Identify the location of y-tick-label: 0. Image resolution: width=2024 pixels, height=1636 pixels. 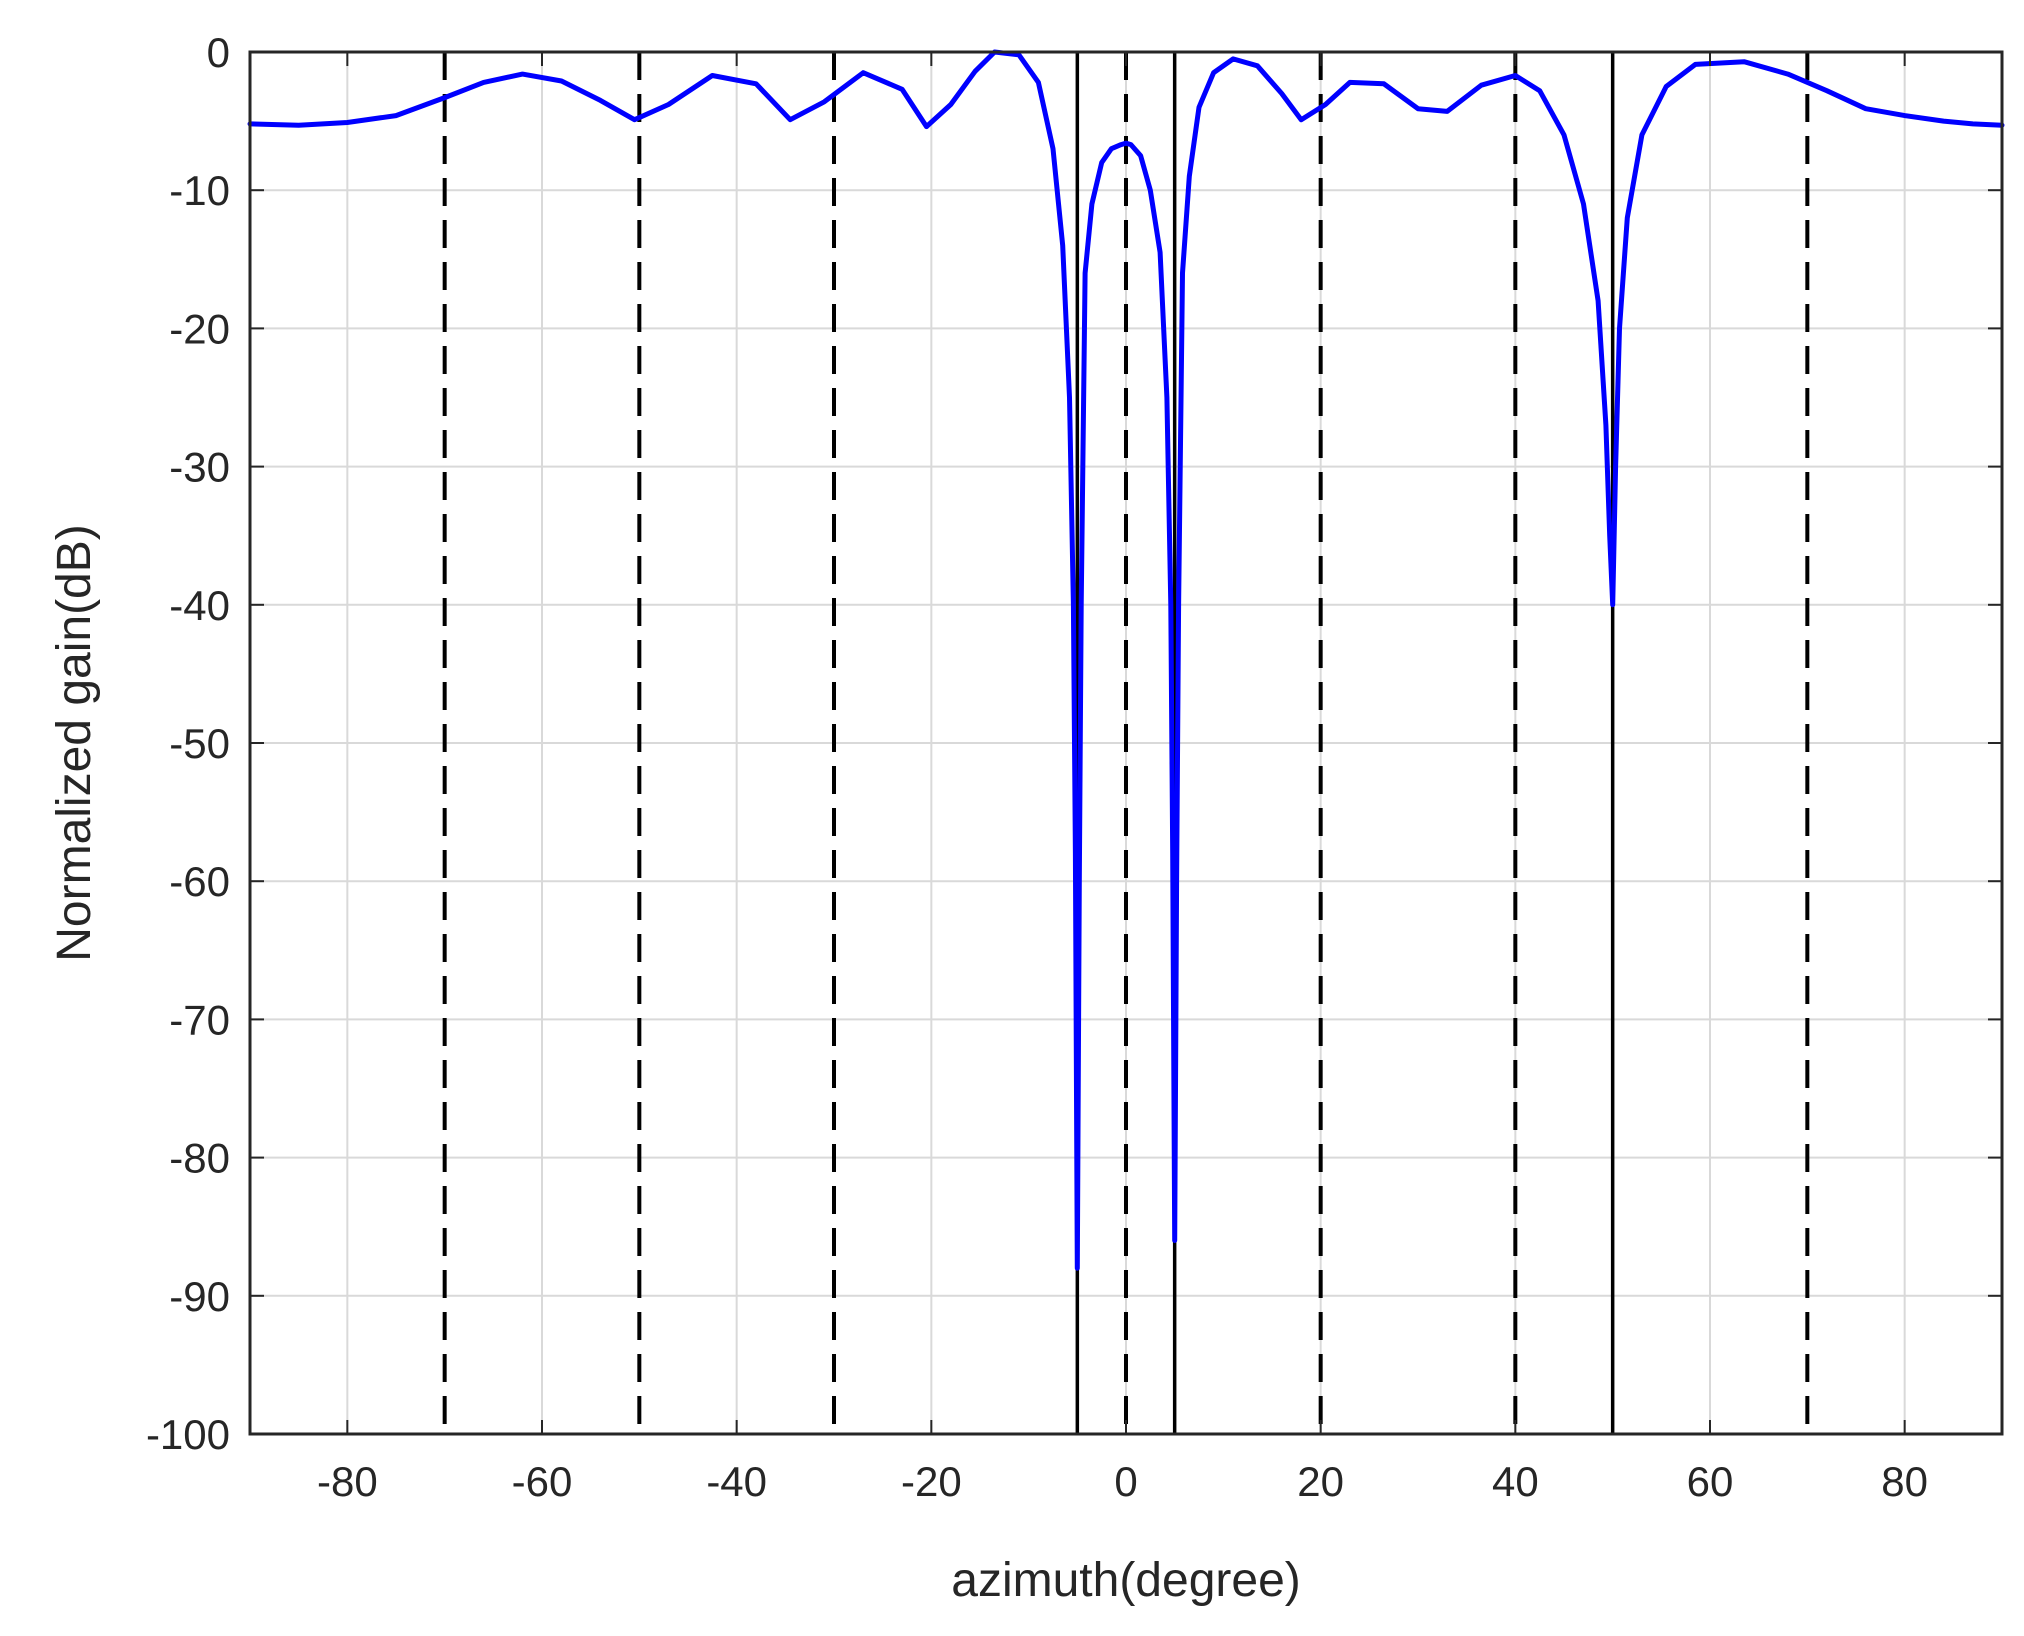
(218, 52).